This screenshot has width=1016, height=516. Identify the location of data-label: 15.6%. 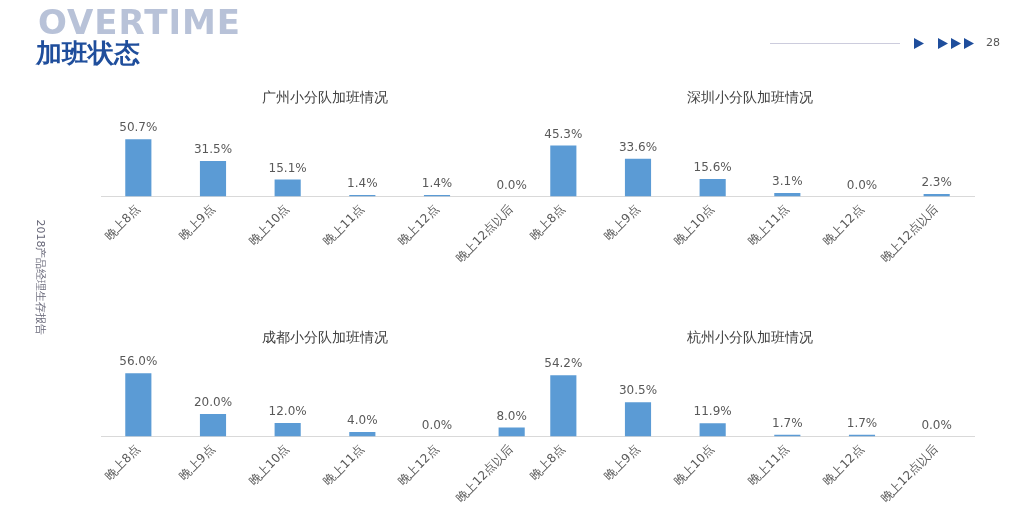
(712, 167).